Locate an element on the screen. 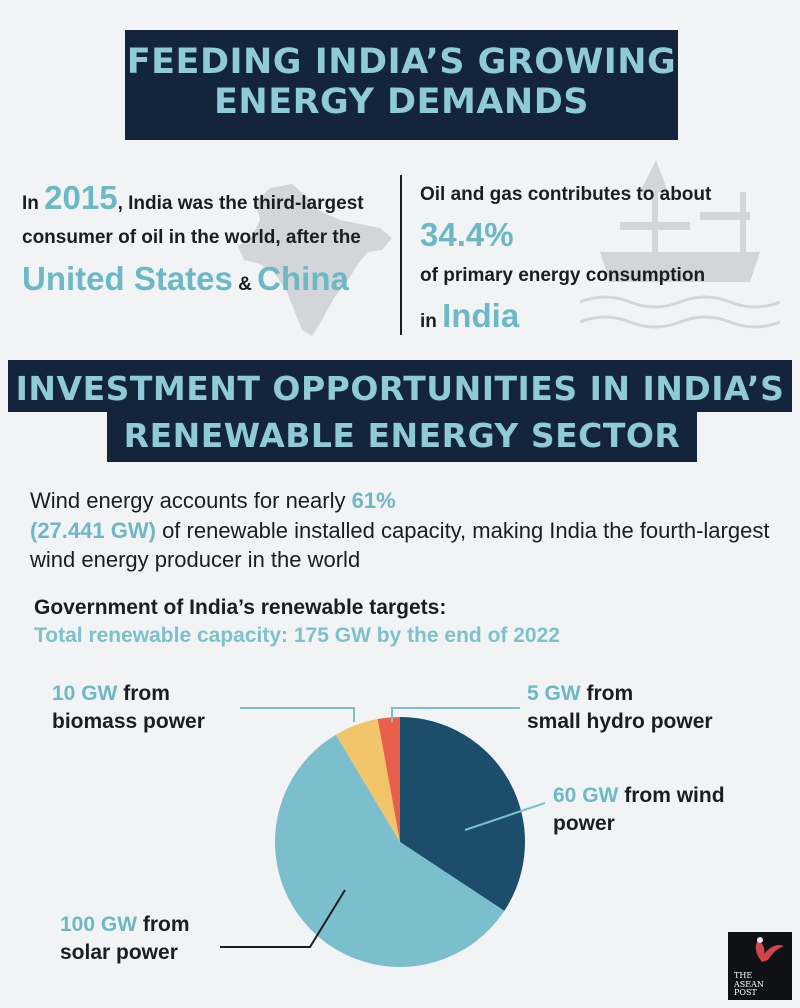  logo-line-3: POST is located at coordinates (745, 993).